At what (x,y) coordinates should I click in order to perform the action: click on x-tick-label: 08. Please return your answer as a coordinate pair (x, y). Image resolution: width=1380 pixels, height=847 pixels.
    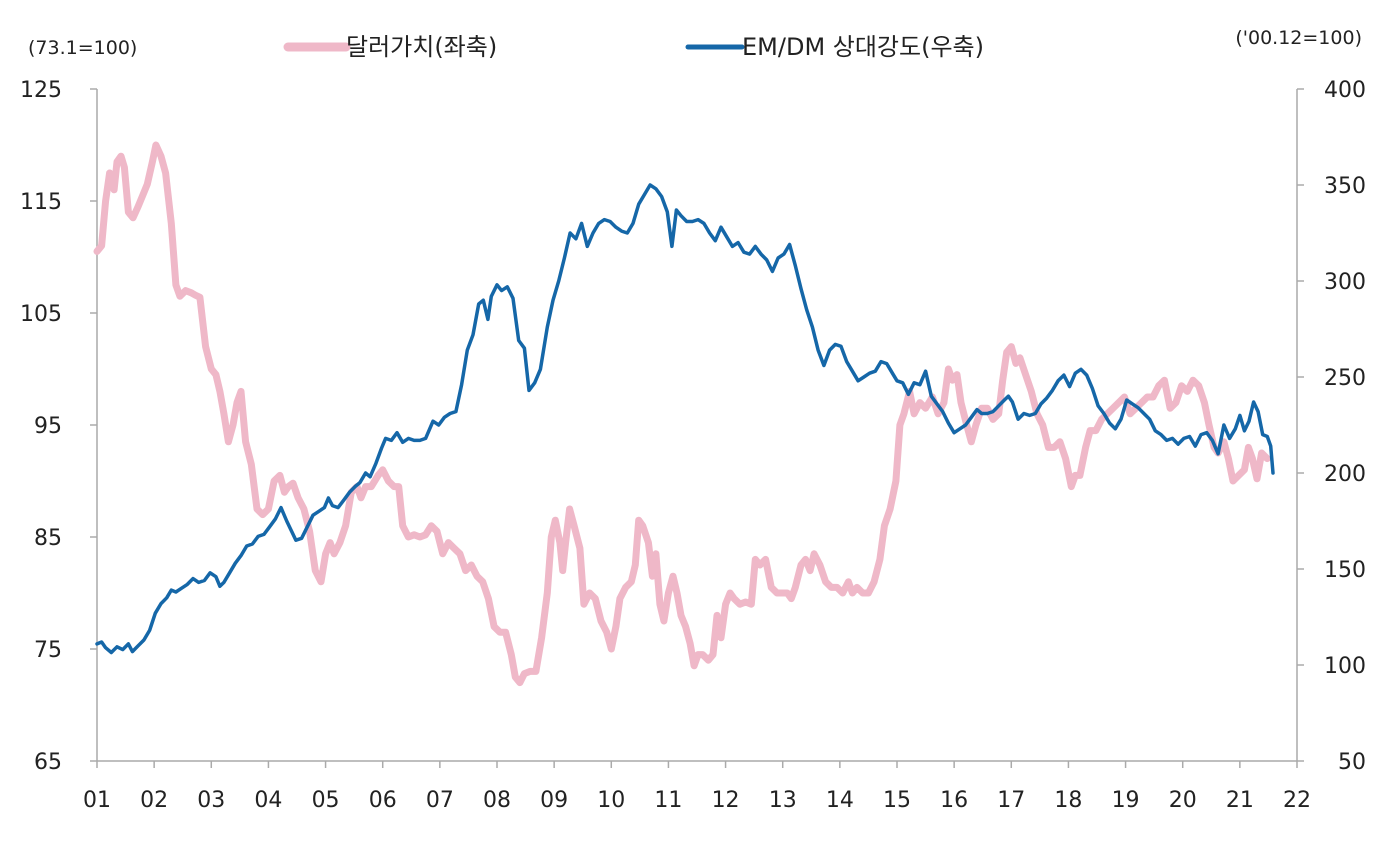
    Looking at the image, I should click on (497, 800).